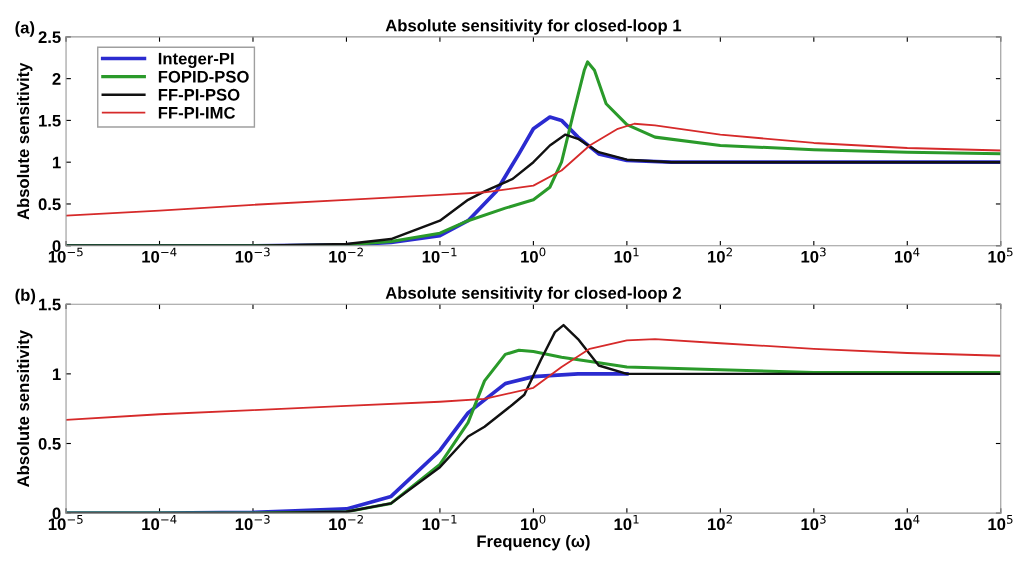 The image size is (1016, 567). Describe the element at coordinates (196, 60) in the screenshot. I see `legend-label: Integer-PI` at that location.